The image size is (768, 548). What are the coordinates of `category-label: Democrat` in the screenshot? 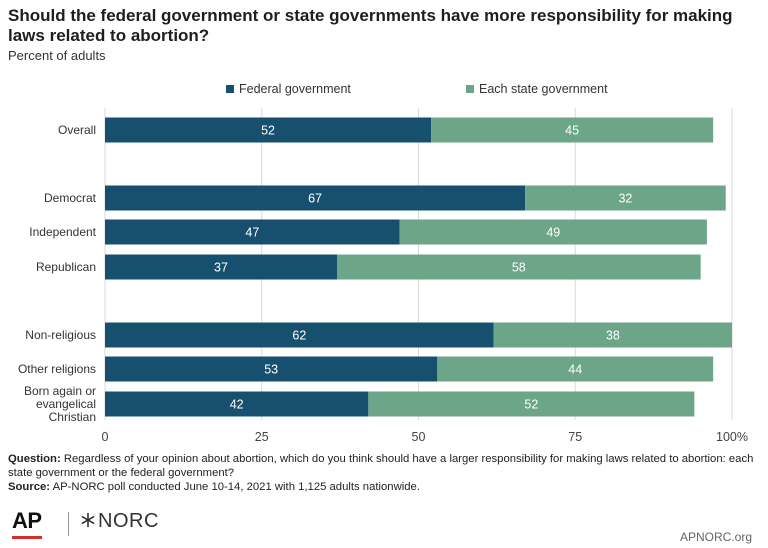 It's located at (70, 198).